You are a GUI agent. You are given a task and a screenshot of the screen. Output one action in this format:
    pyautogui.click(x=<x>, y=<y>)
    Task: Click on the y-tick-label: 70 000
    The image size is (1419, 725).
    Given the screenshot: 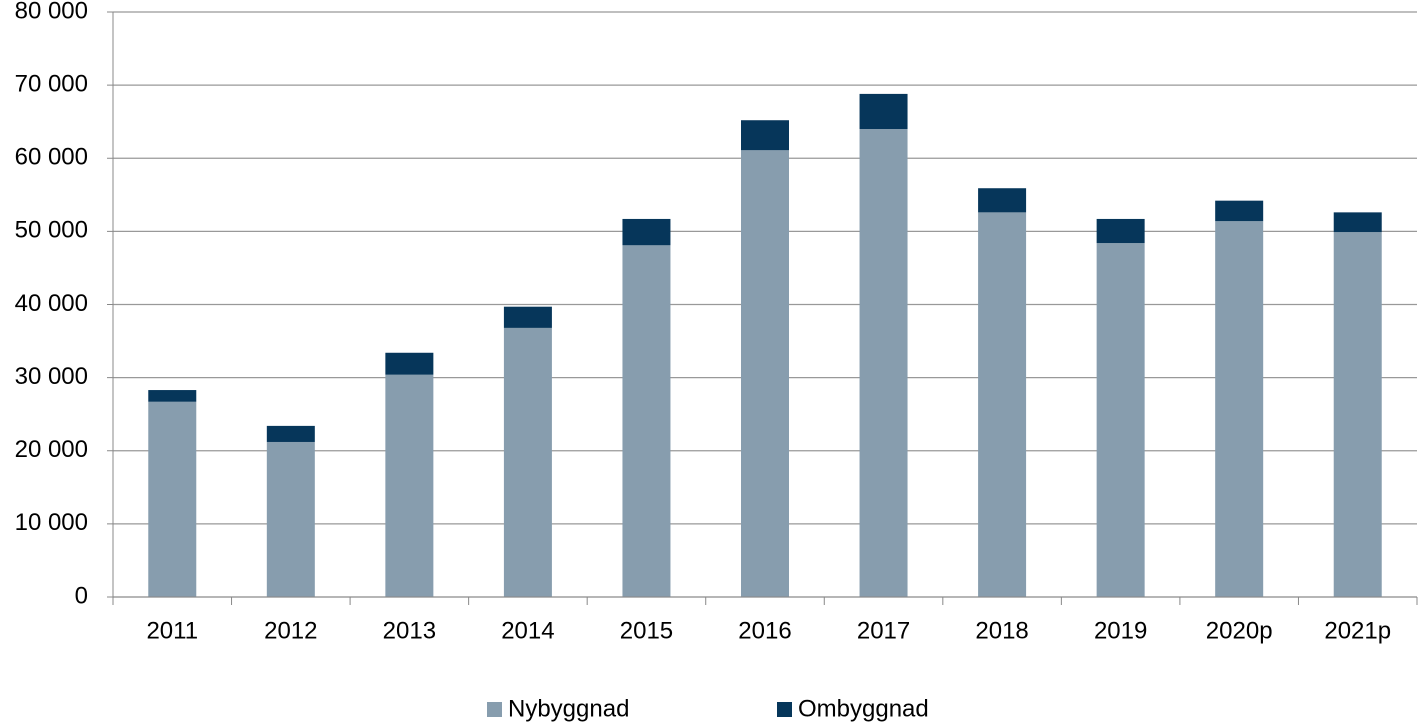 What is the action you would take?
    pyautogui.click(x=51, y=83)
    